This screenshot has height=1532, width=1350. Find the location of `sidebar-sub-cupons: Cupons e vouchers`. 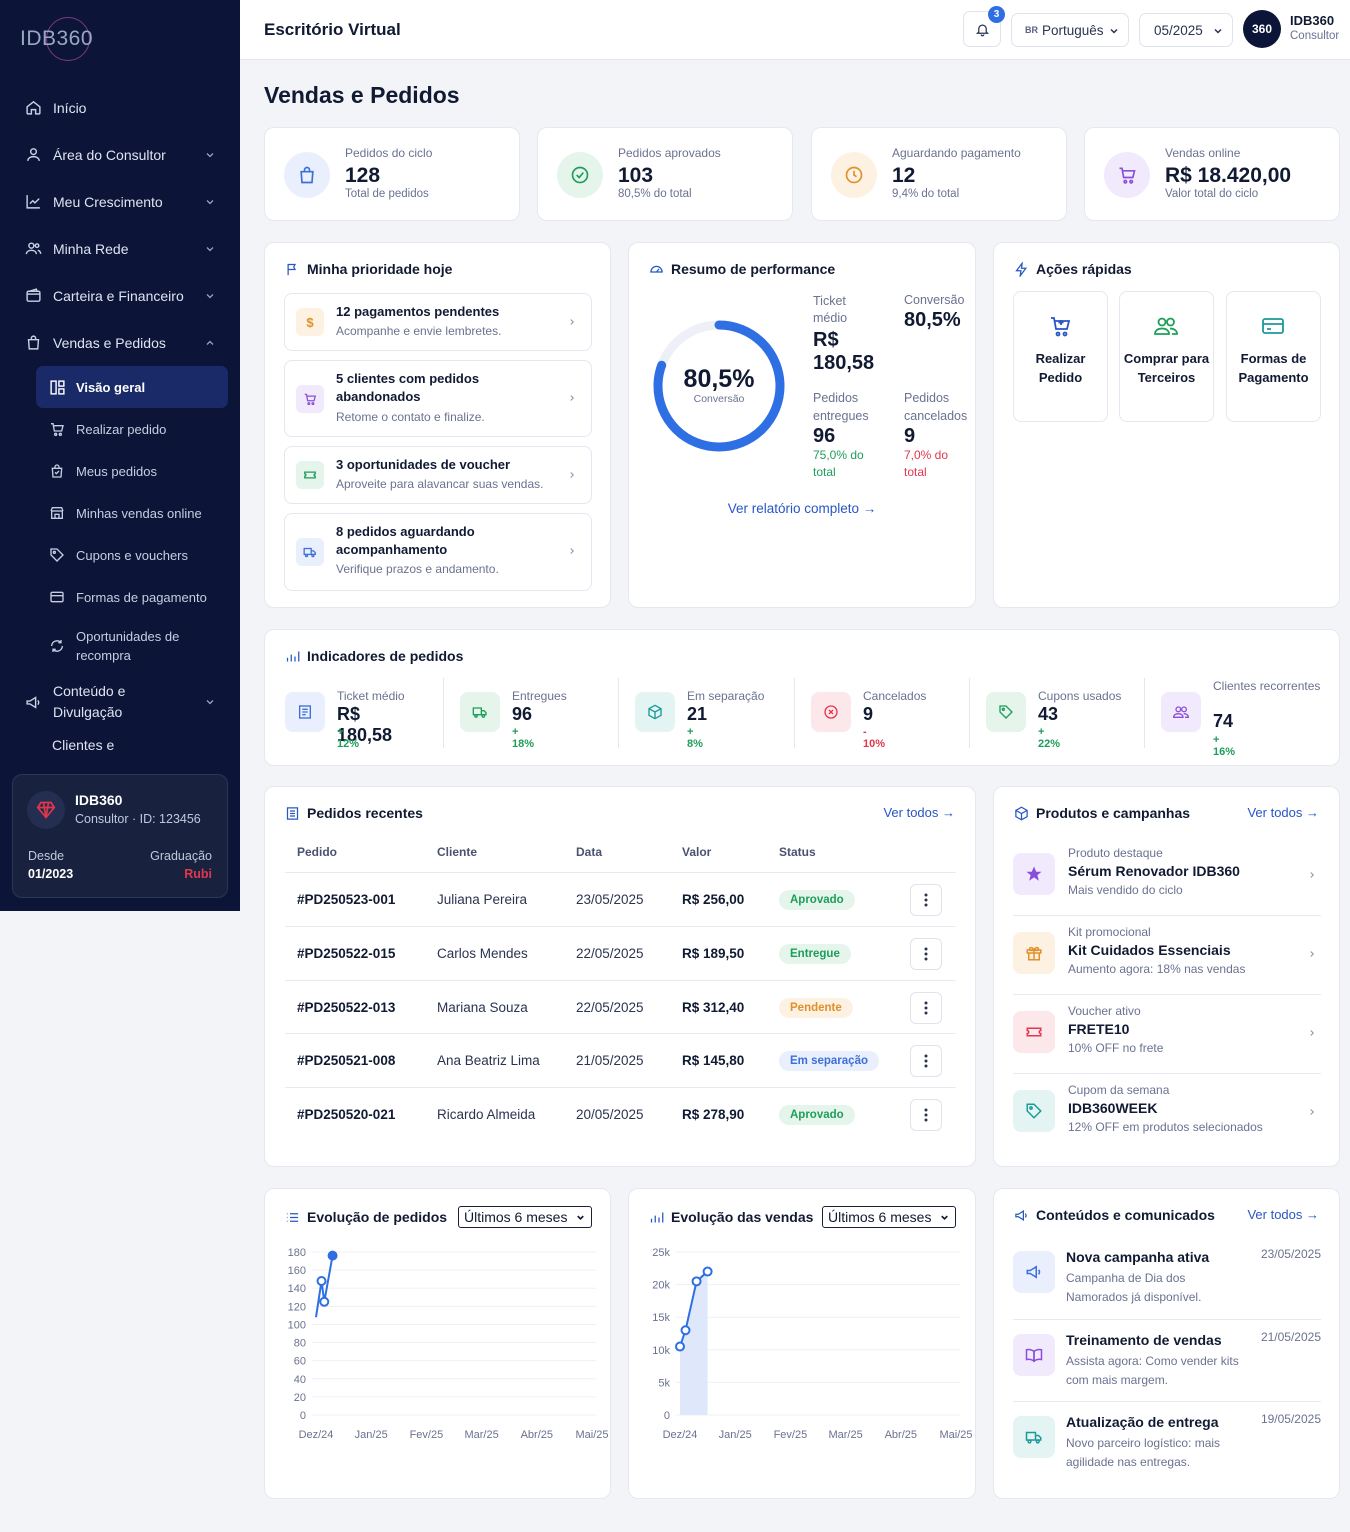

sidebar-sub-cupons: Cupons e vouchers is located at coordinates (120, 555).